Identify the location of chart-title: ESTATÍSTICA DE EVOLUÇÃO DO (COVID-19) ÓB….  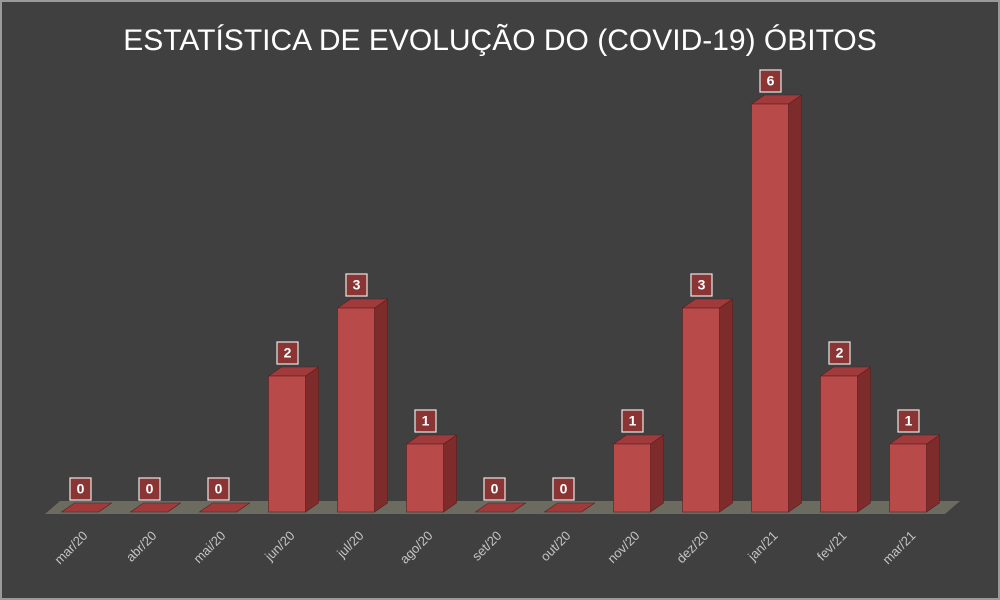
(499, 40).